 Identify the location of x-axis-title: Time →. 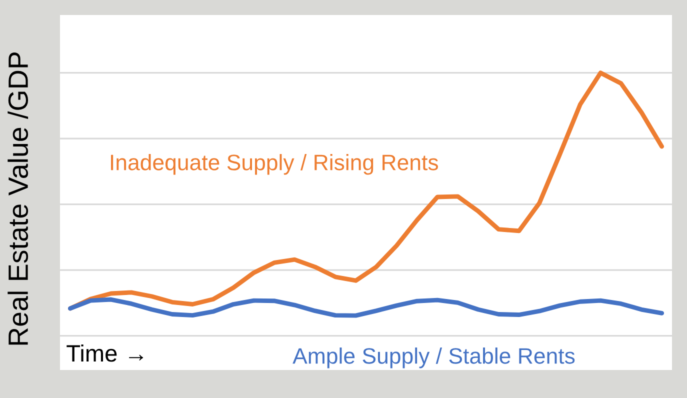
(105, 353).